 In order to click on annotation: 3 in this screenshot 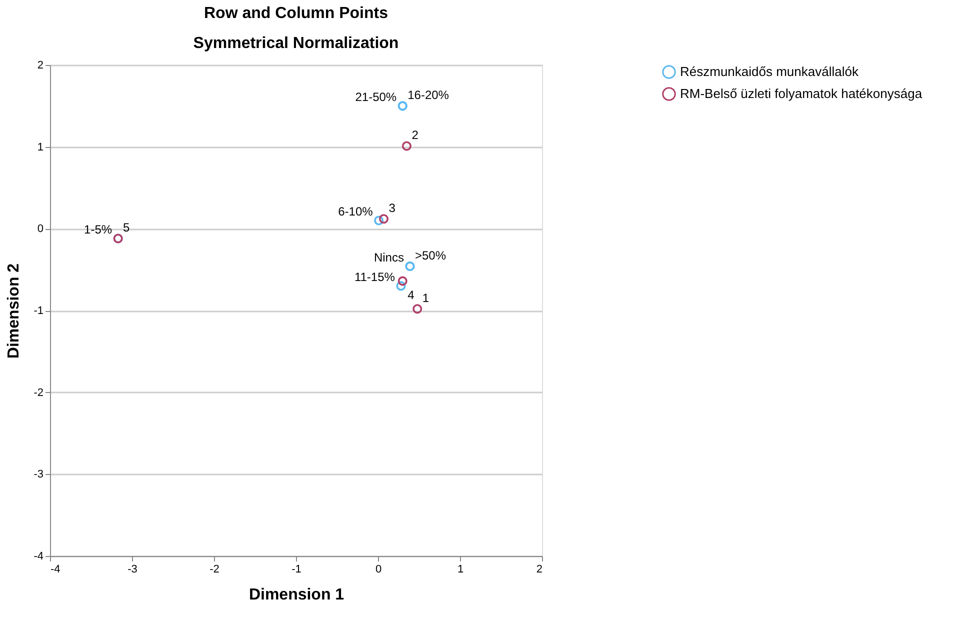, I will do `click(392, 207)`.